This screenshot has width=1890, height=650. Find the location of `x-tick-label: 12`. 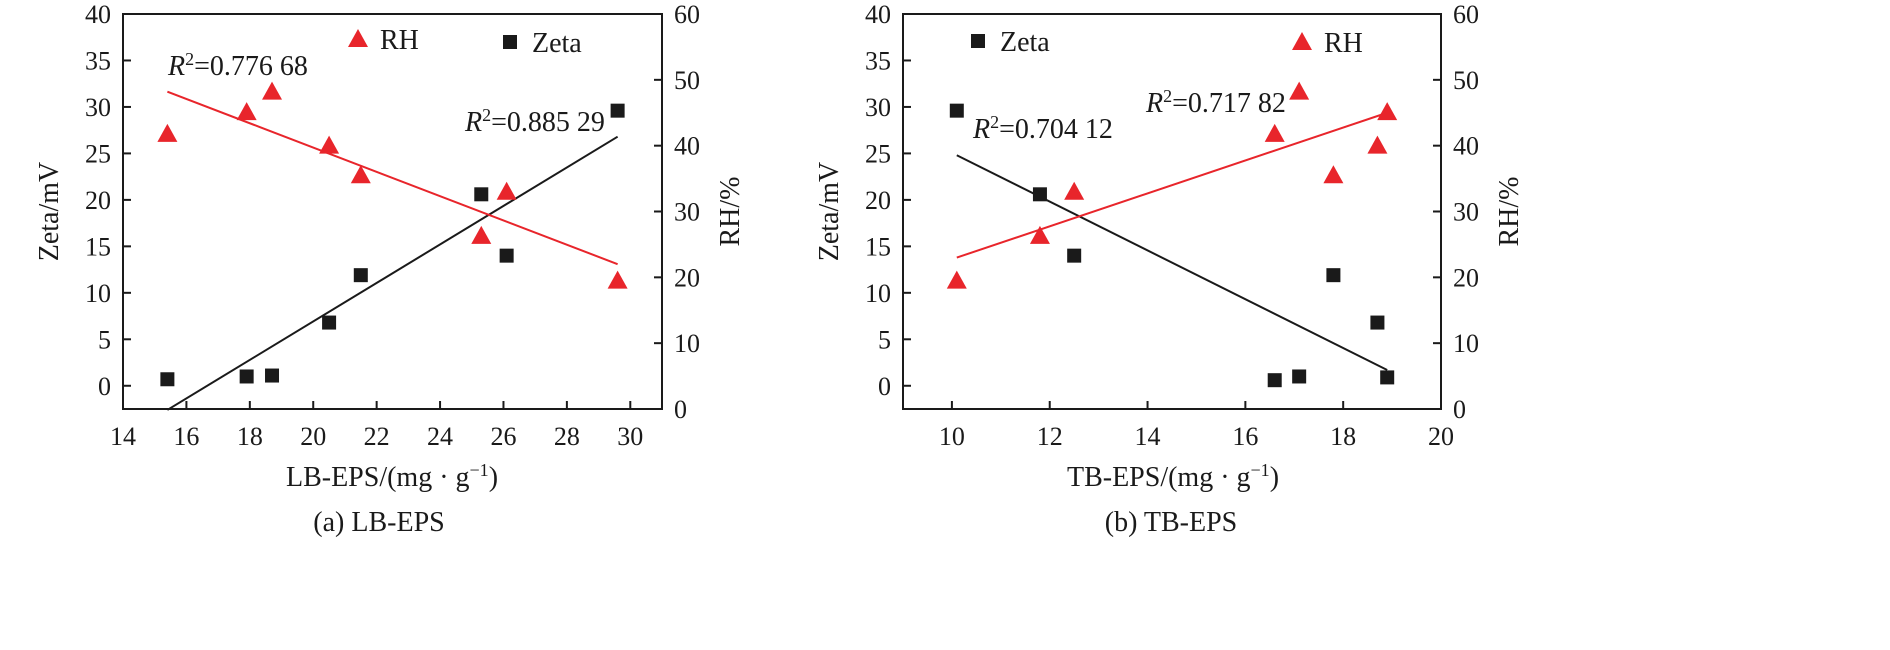

x-tick-label: 12 is located at coordinates (1050, 436).